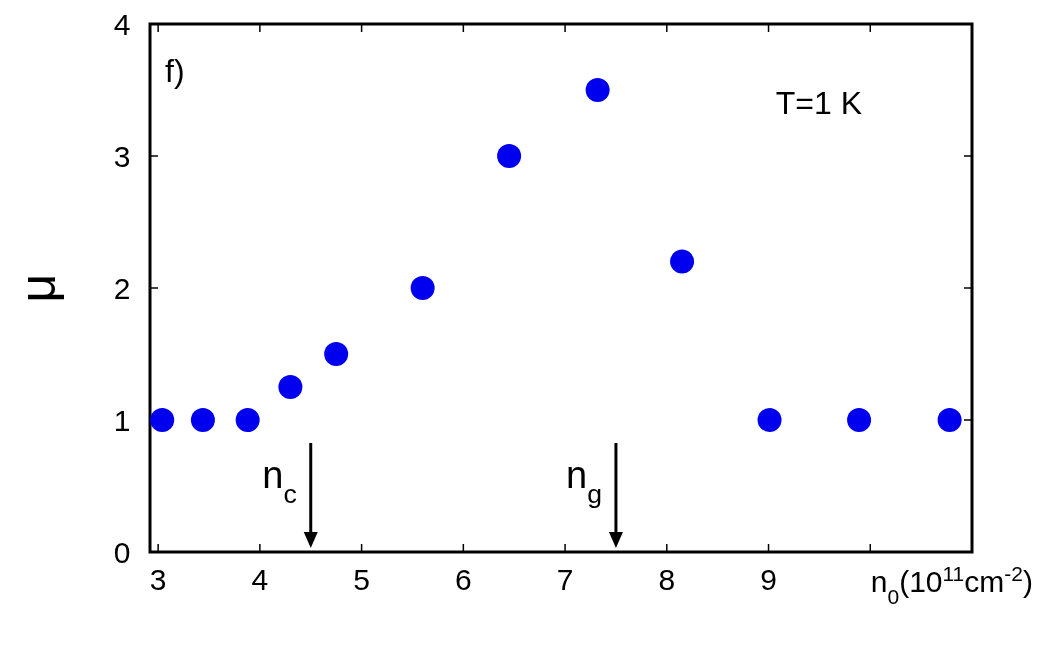  I want to click on y-tick-label: 0, so click(122, 552).